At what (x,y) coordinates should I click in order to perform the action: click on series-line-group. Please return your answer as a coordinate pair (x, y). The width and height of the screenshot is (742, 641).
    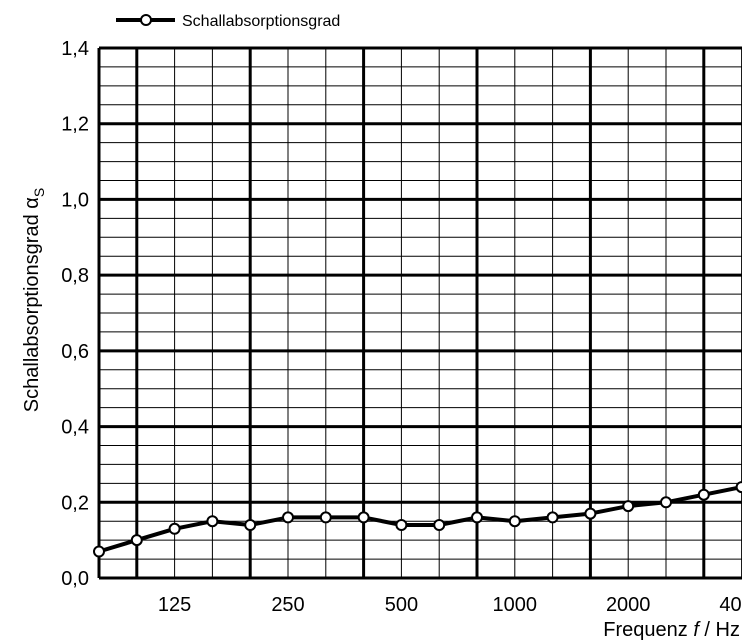
    Looking at the image, I should click on (417, 519).